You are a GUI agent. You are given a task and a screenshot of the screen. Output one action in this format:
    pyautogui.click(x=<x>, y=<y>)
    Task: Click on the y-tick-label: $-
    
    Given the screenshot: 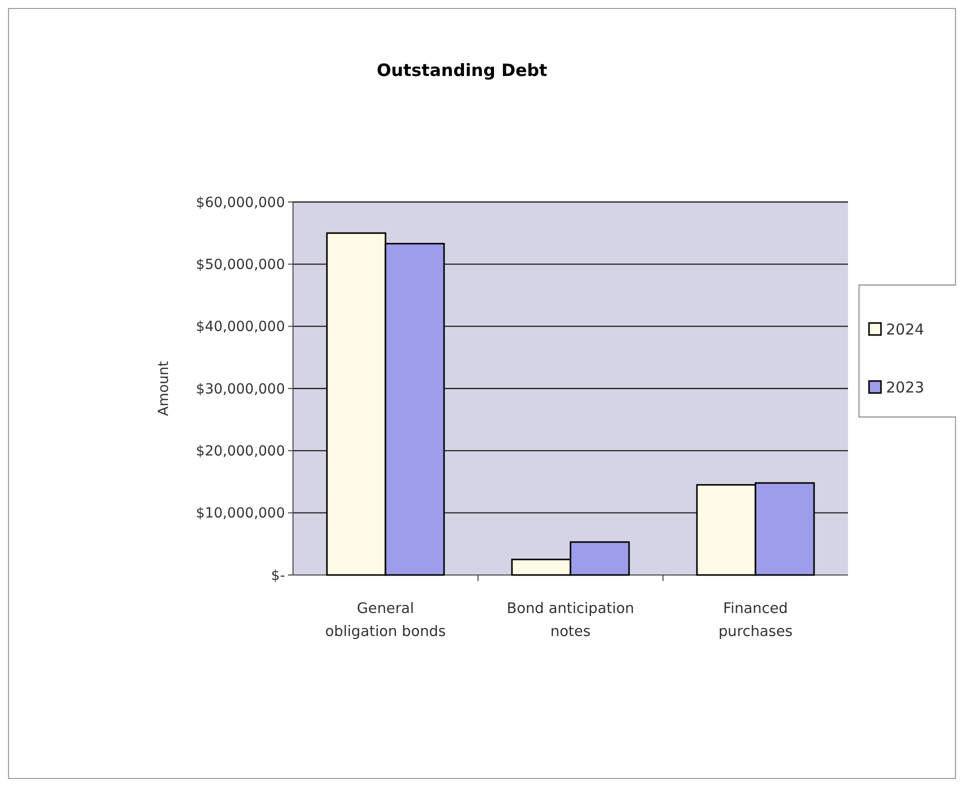 What is the action you would take?
    pyautogui.click(x=278, y=576)
    